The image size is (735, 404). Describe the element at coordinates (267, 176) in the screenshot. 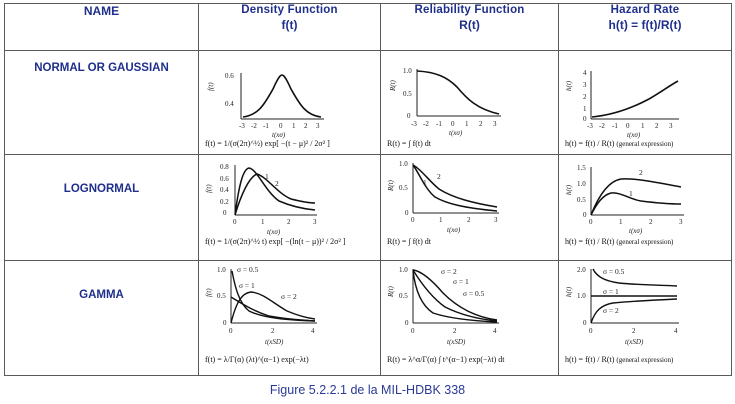

I see `curve-label: 1` at that location.